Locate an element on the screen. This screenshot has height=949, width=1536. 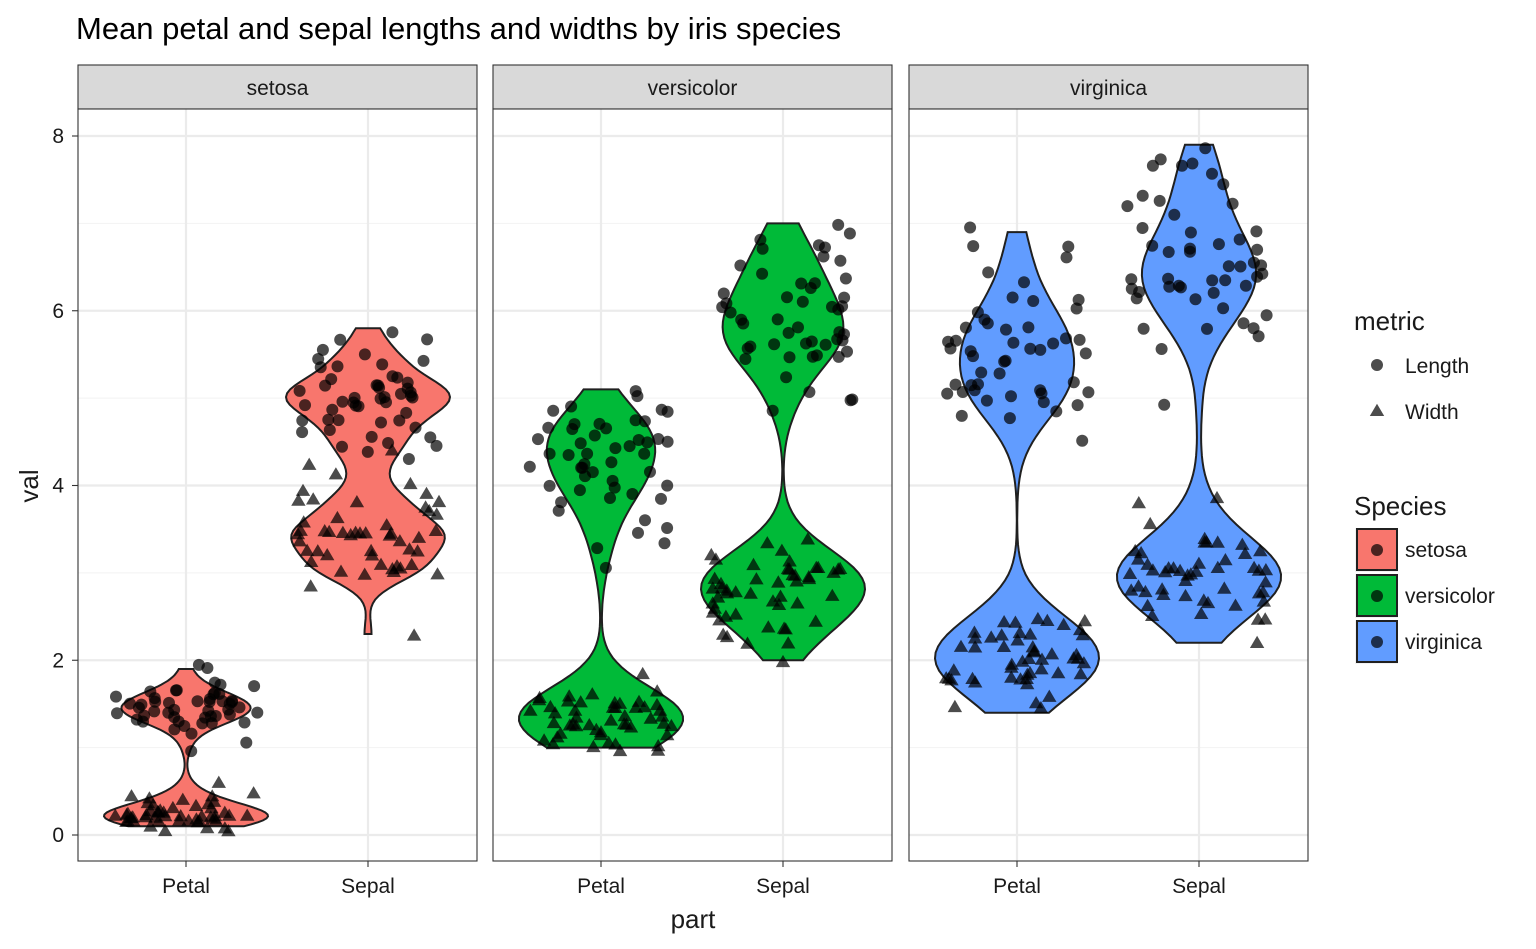
legend-label-length: Length is located at coordinates (1437, 366).